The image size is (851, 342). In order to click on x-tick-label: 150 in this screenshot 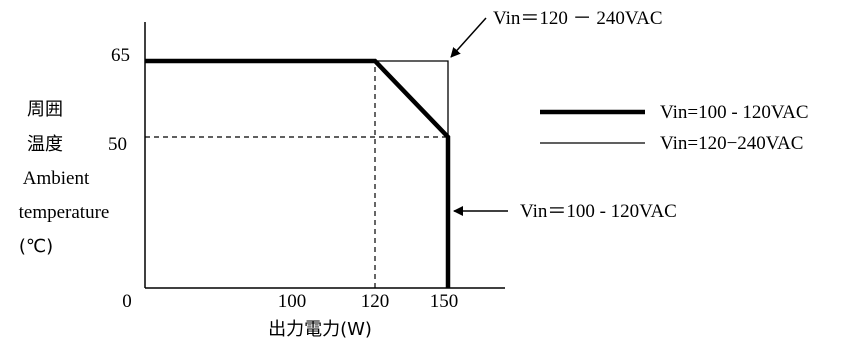, I will do `click(444, 301)`.